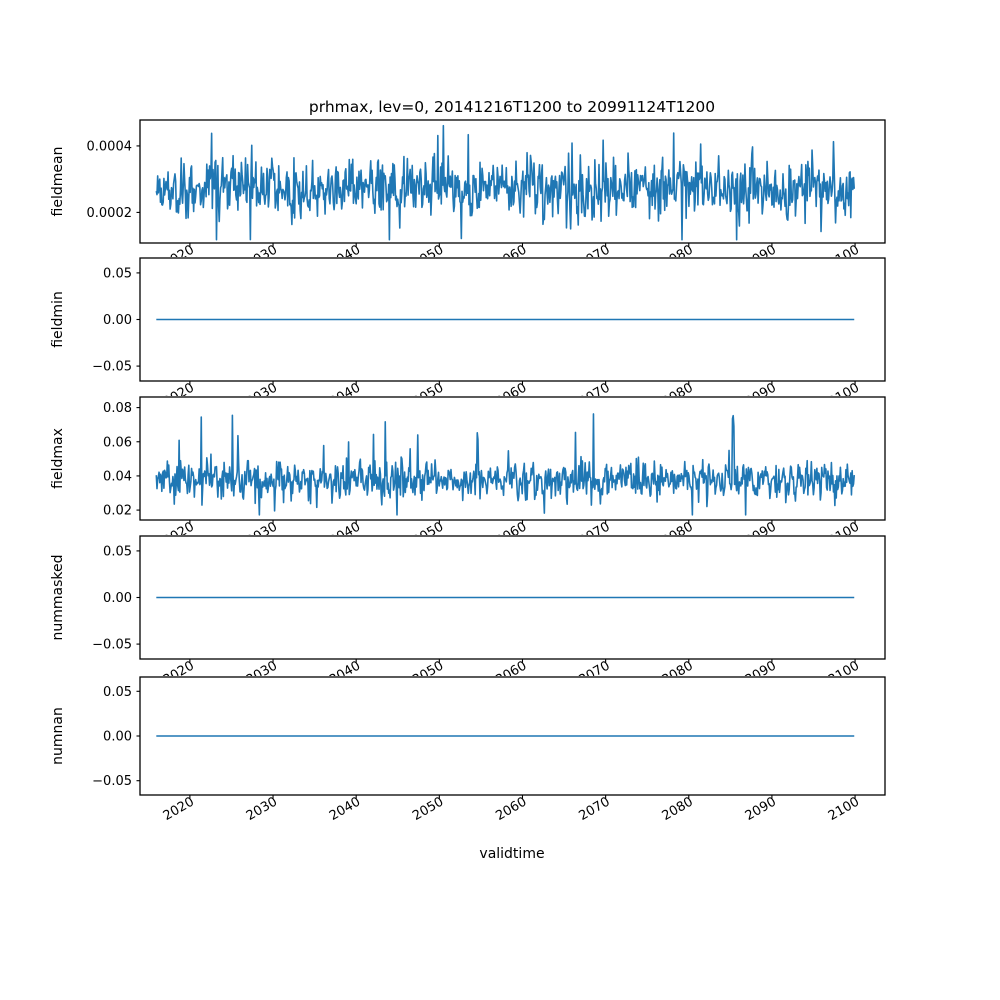 The width and height of the screenshot is (1000, 1000). What do you see at coordinates (110, 146) in the screenshot?
I see `y-tick-label: 0.0004` at bounding box center [110, 146].